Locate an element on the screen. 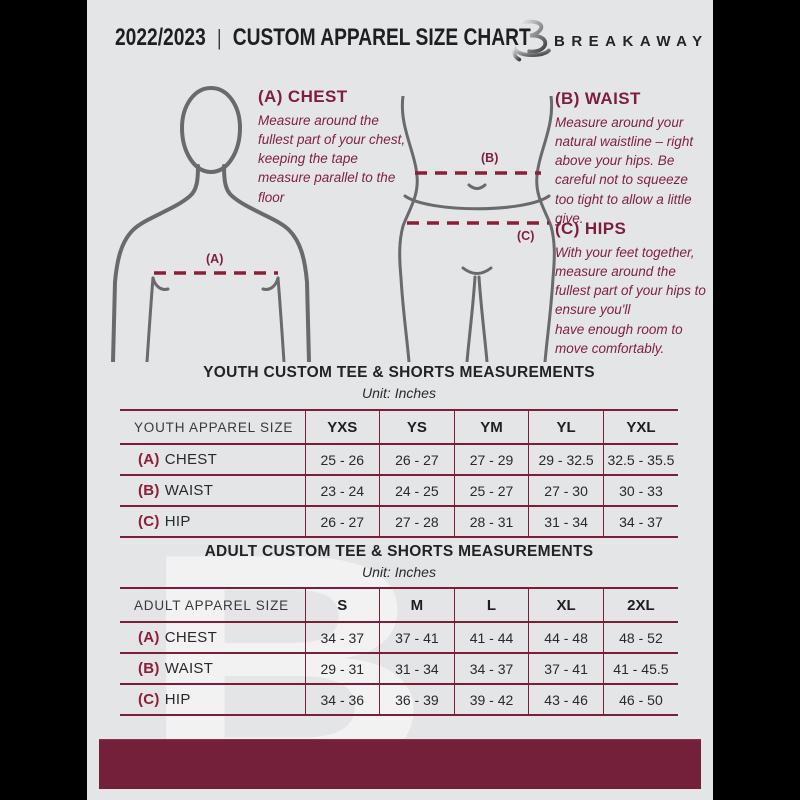  hip-line-label: (C) is located at coordinates (525, 236).